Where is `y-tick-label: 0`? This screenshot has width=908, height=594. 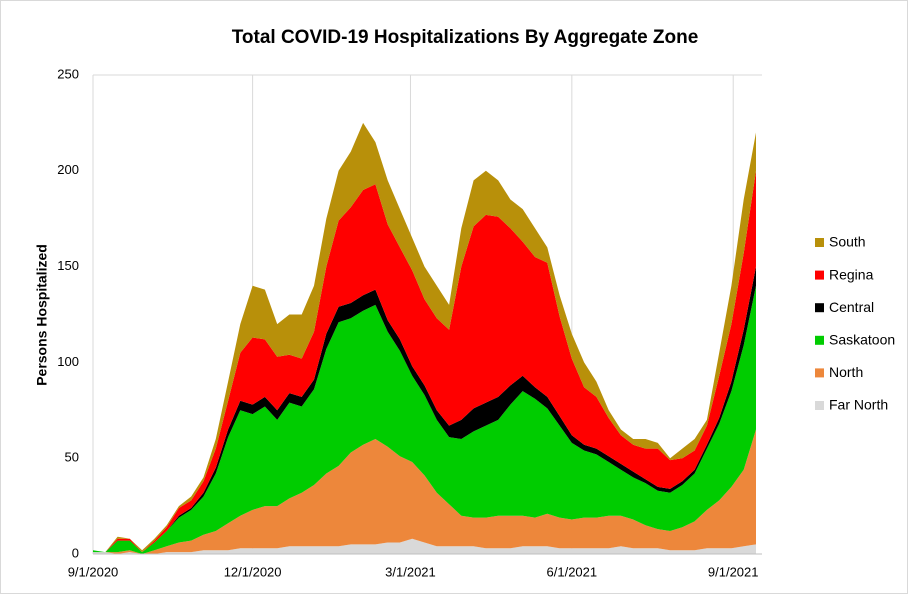
y-tick-label: 0 is located at coordinates (75, 552).